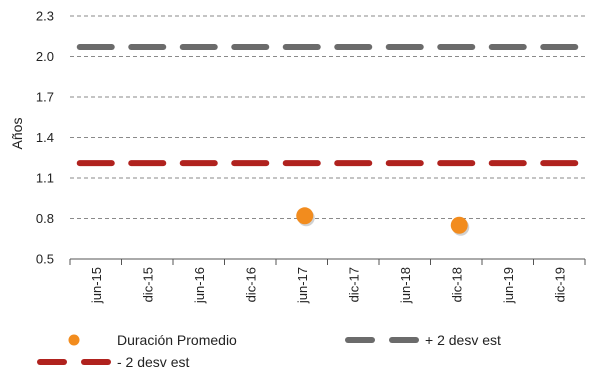 The height and width of the screenshot is (373, 600). What do you see at coordinates (177, 340) in the screenshot?
I see `legend-label: Duración Promedio` at bounding box center [177, 340].